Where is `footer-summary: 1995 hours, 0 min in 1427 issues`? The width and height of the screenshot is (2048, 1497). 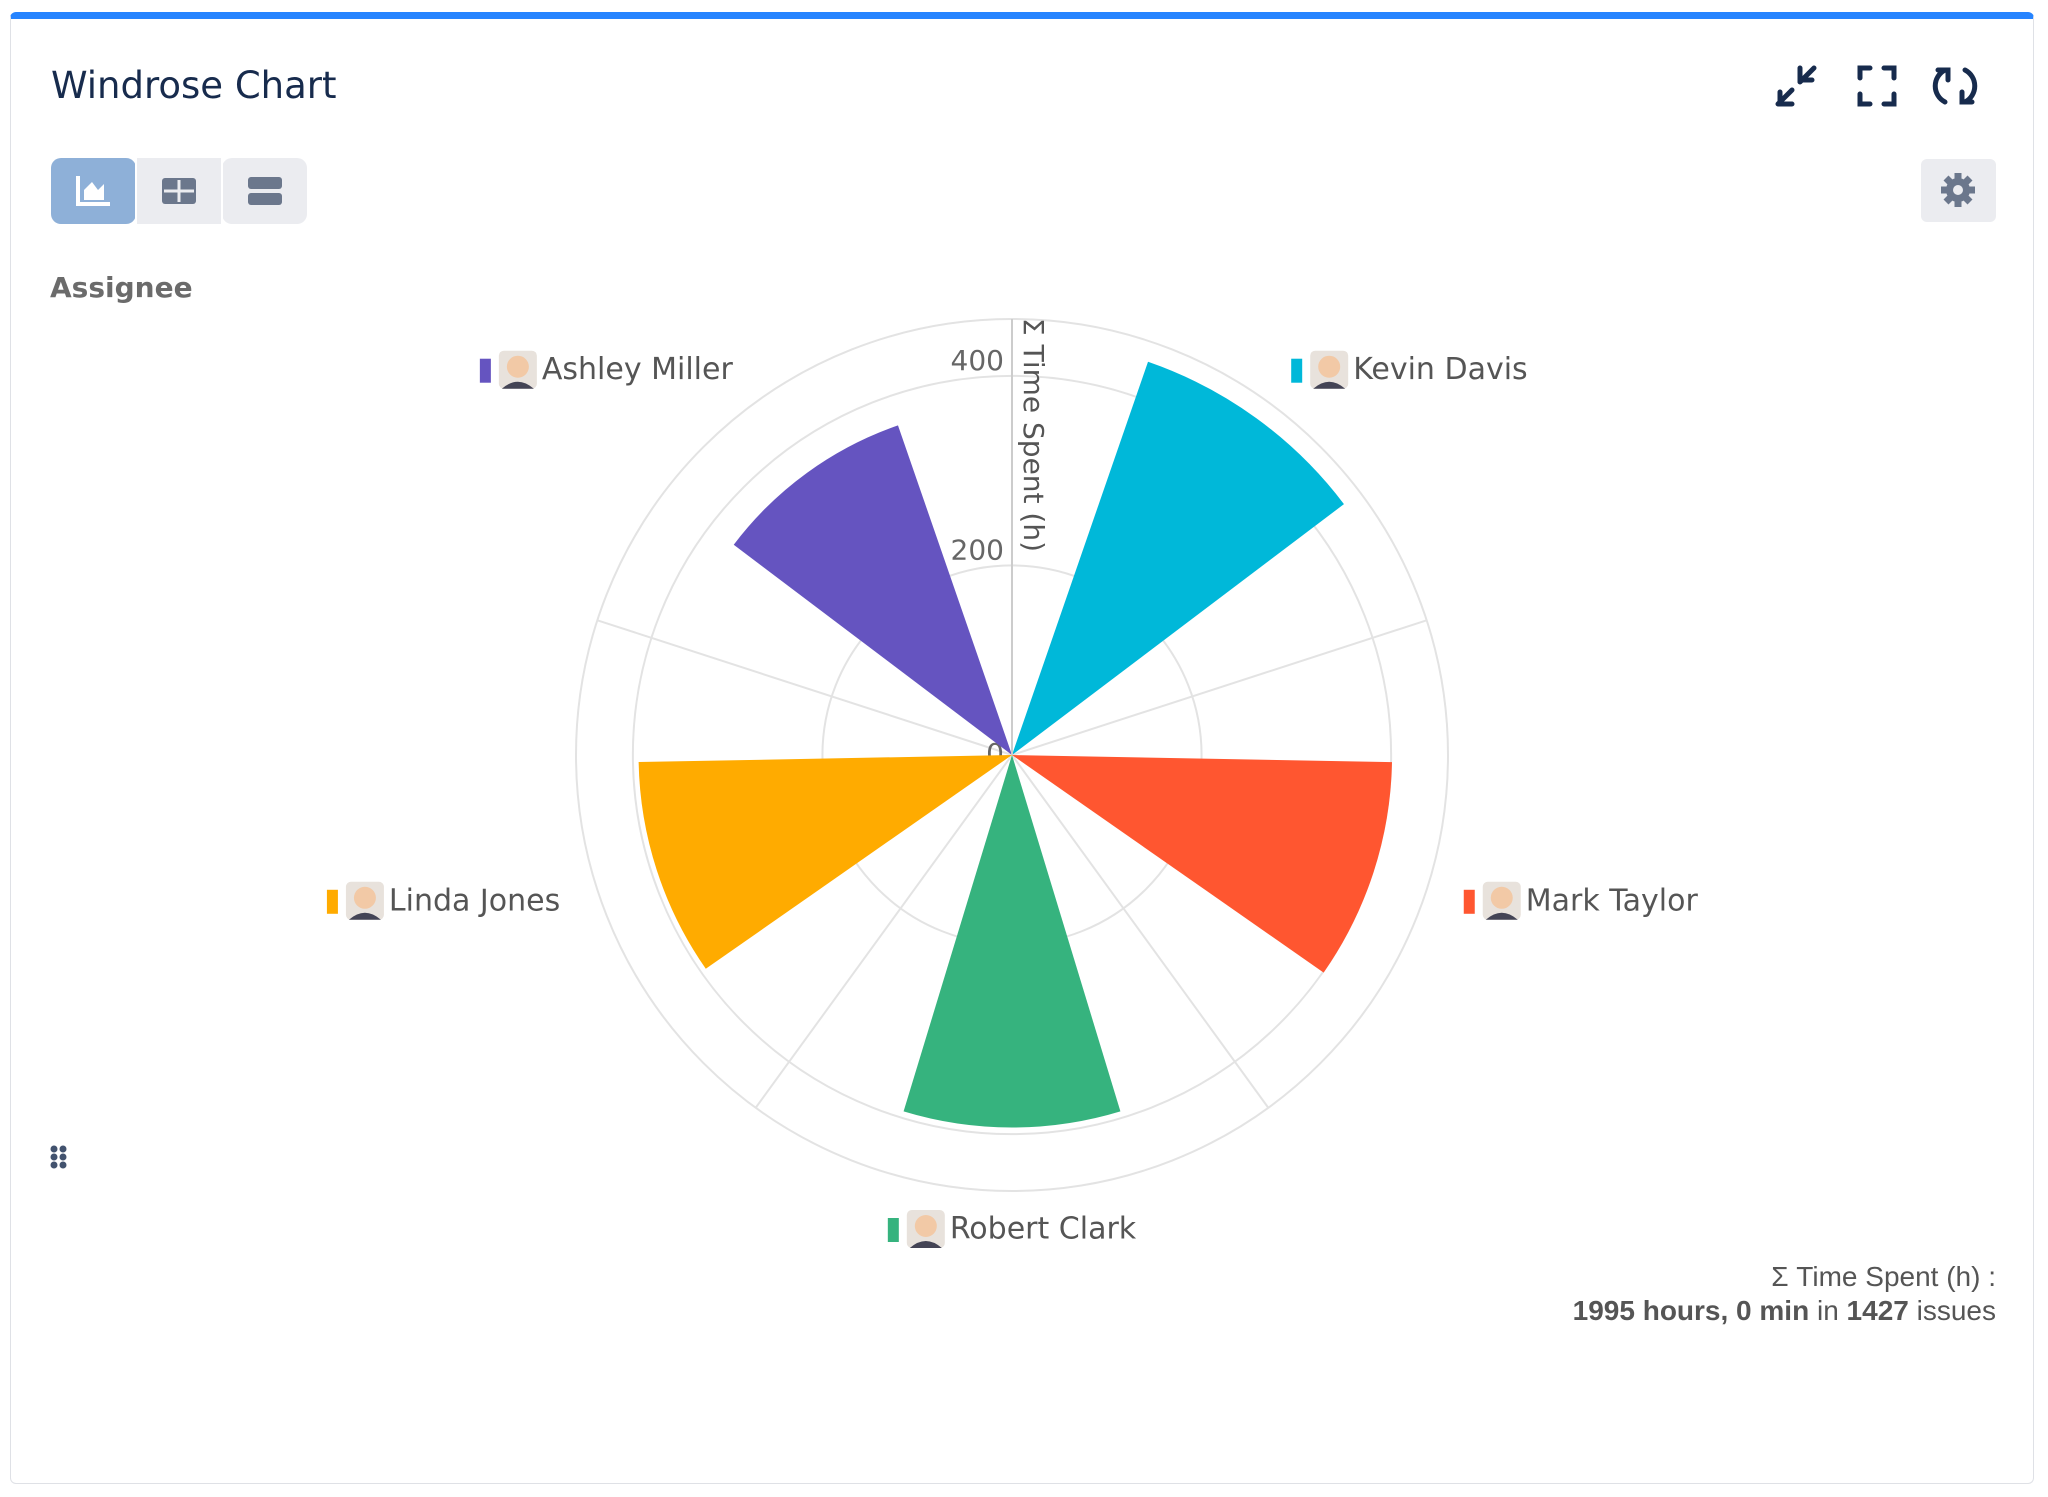 footer-summary: 1995 hours, 0 min in 1427 issues is located at coordinates (1784, 1311).